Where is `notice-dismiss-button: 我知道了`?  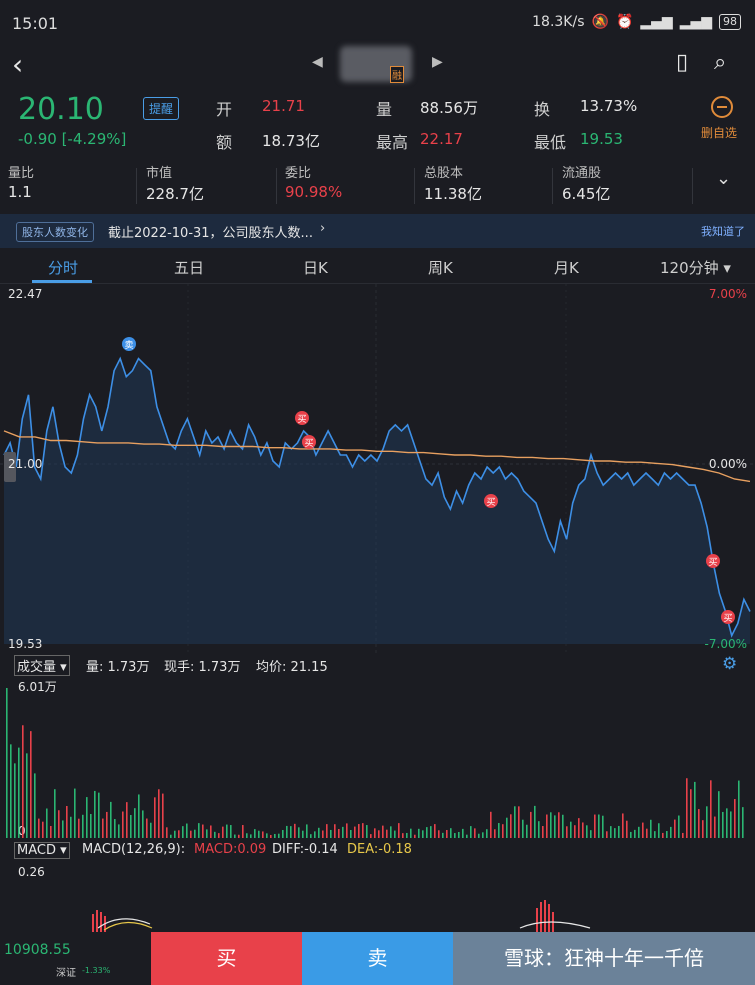
notice-dismiss-button: 我知道了 is located at coordinates (723, 231).